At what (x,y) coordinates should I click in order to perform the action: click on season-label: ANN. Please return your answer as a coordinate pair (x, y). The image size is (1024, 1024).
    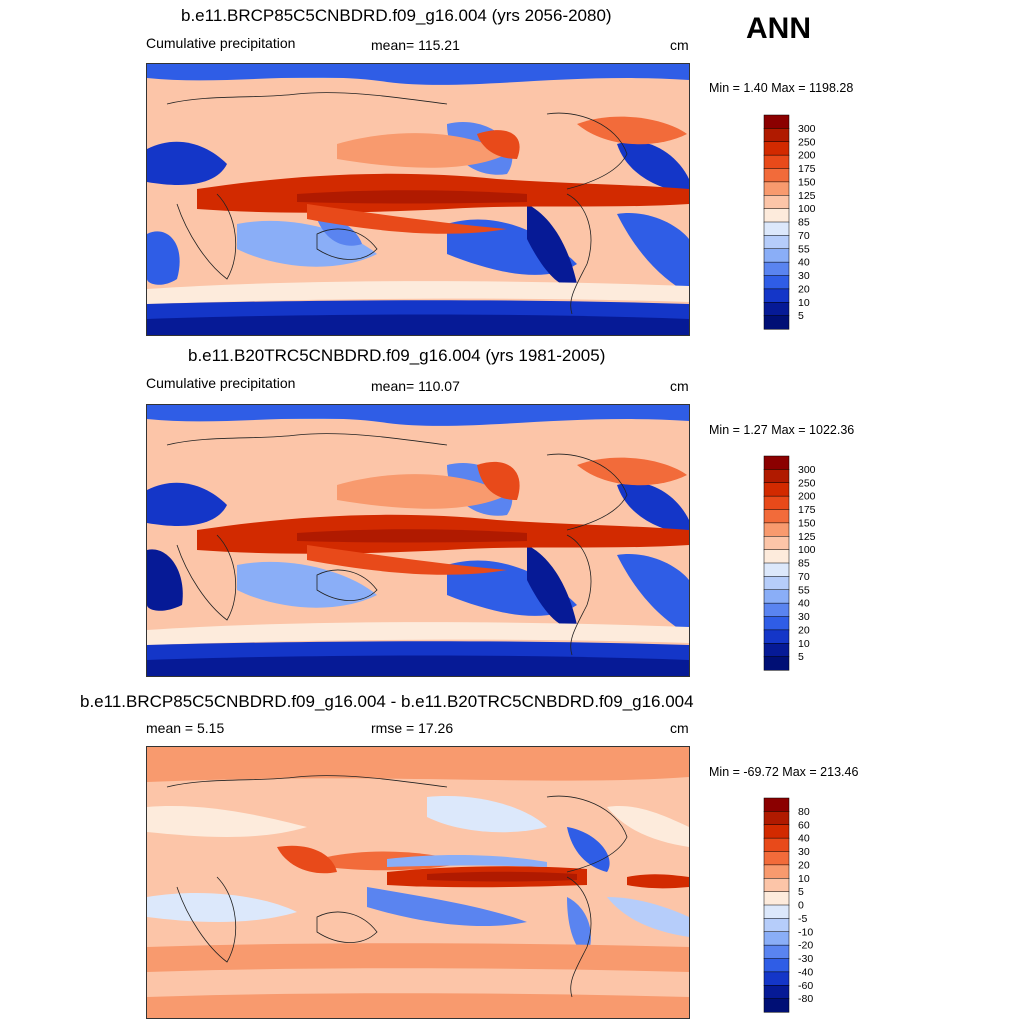
    Looking at the image, I should click on (778, 28).